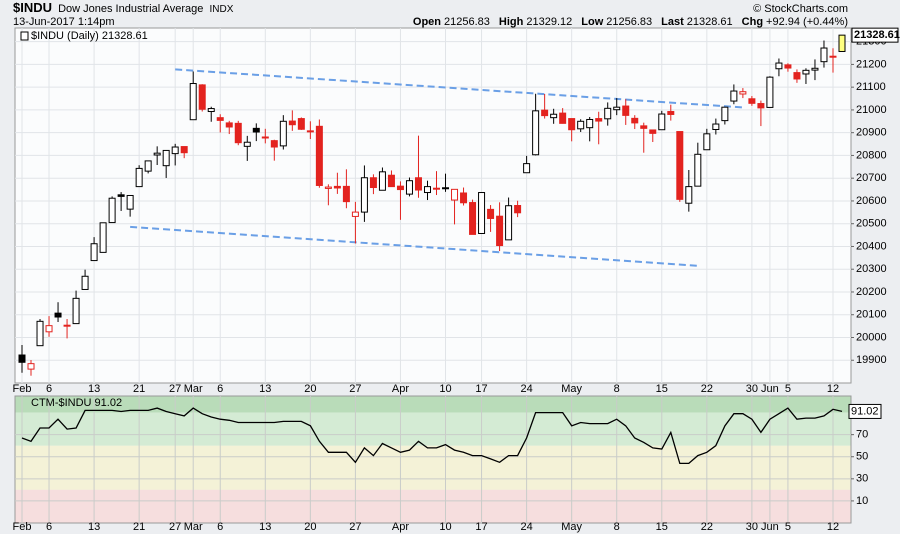 The width and height of the screenshot is (900, 534). Describe the element at coordinates (871, 246) in the screenshot. I see `y-tick-label: 20400` at that location.